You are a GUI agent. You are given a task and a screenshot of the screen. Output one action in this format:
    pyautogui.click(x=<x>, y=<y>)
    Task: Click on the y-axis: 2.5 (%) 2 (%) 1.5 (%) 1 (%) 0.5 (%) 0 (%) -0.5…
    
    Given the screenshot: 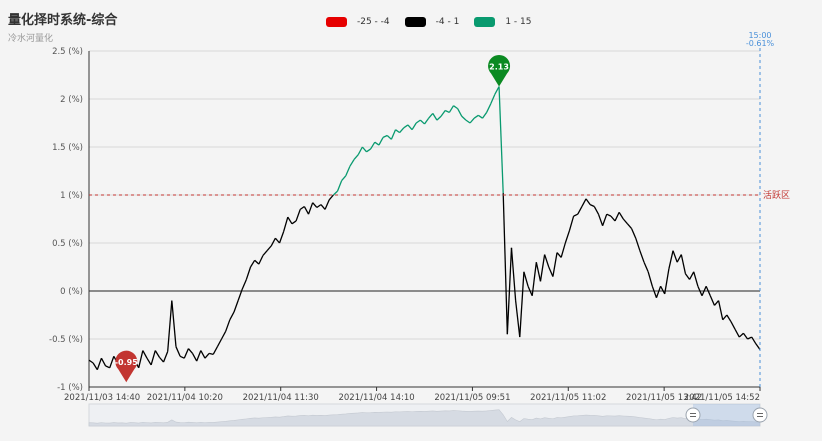 What is the action you would take?
    pyautogui.click(x=69, y=220)
    